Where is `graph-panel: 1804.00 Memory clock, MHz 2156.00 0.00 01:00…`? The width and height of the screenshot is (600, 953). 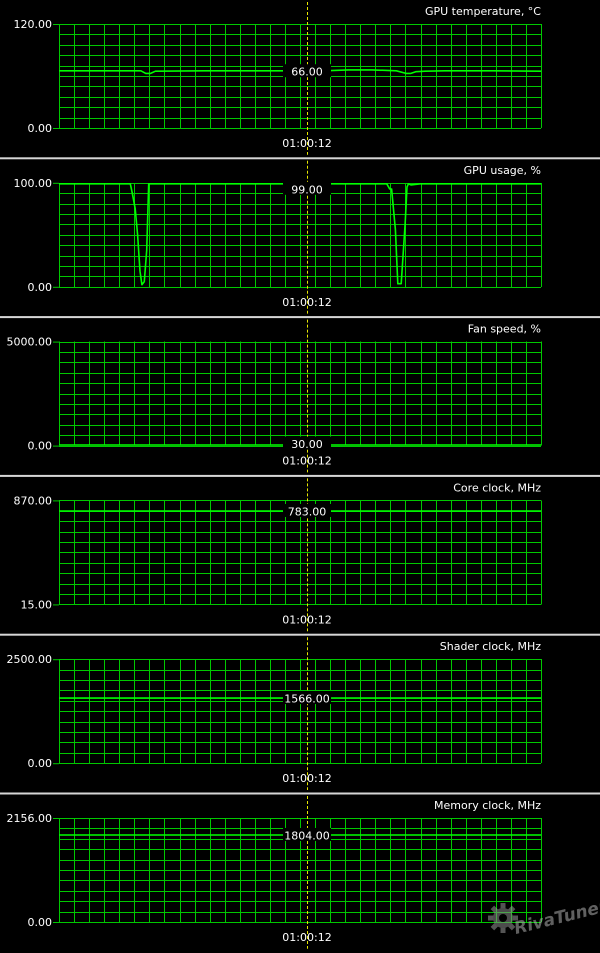
graph-panel: 1804.00 Memory clock, MHz 2156.00 0.00 01:00… is located at coordinates (274, 872).